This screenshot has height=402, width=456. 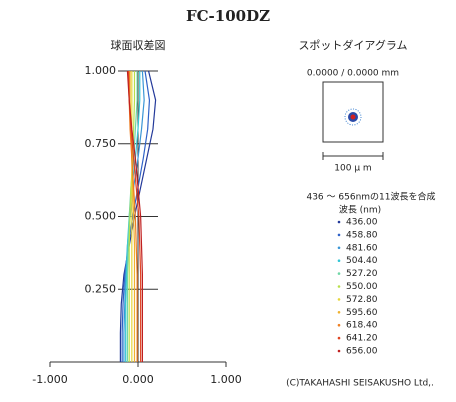 I want to click on chart-title: FC-100DZ, so click(x=228, y=16).